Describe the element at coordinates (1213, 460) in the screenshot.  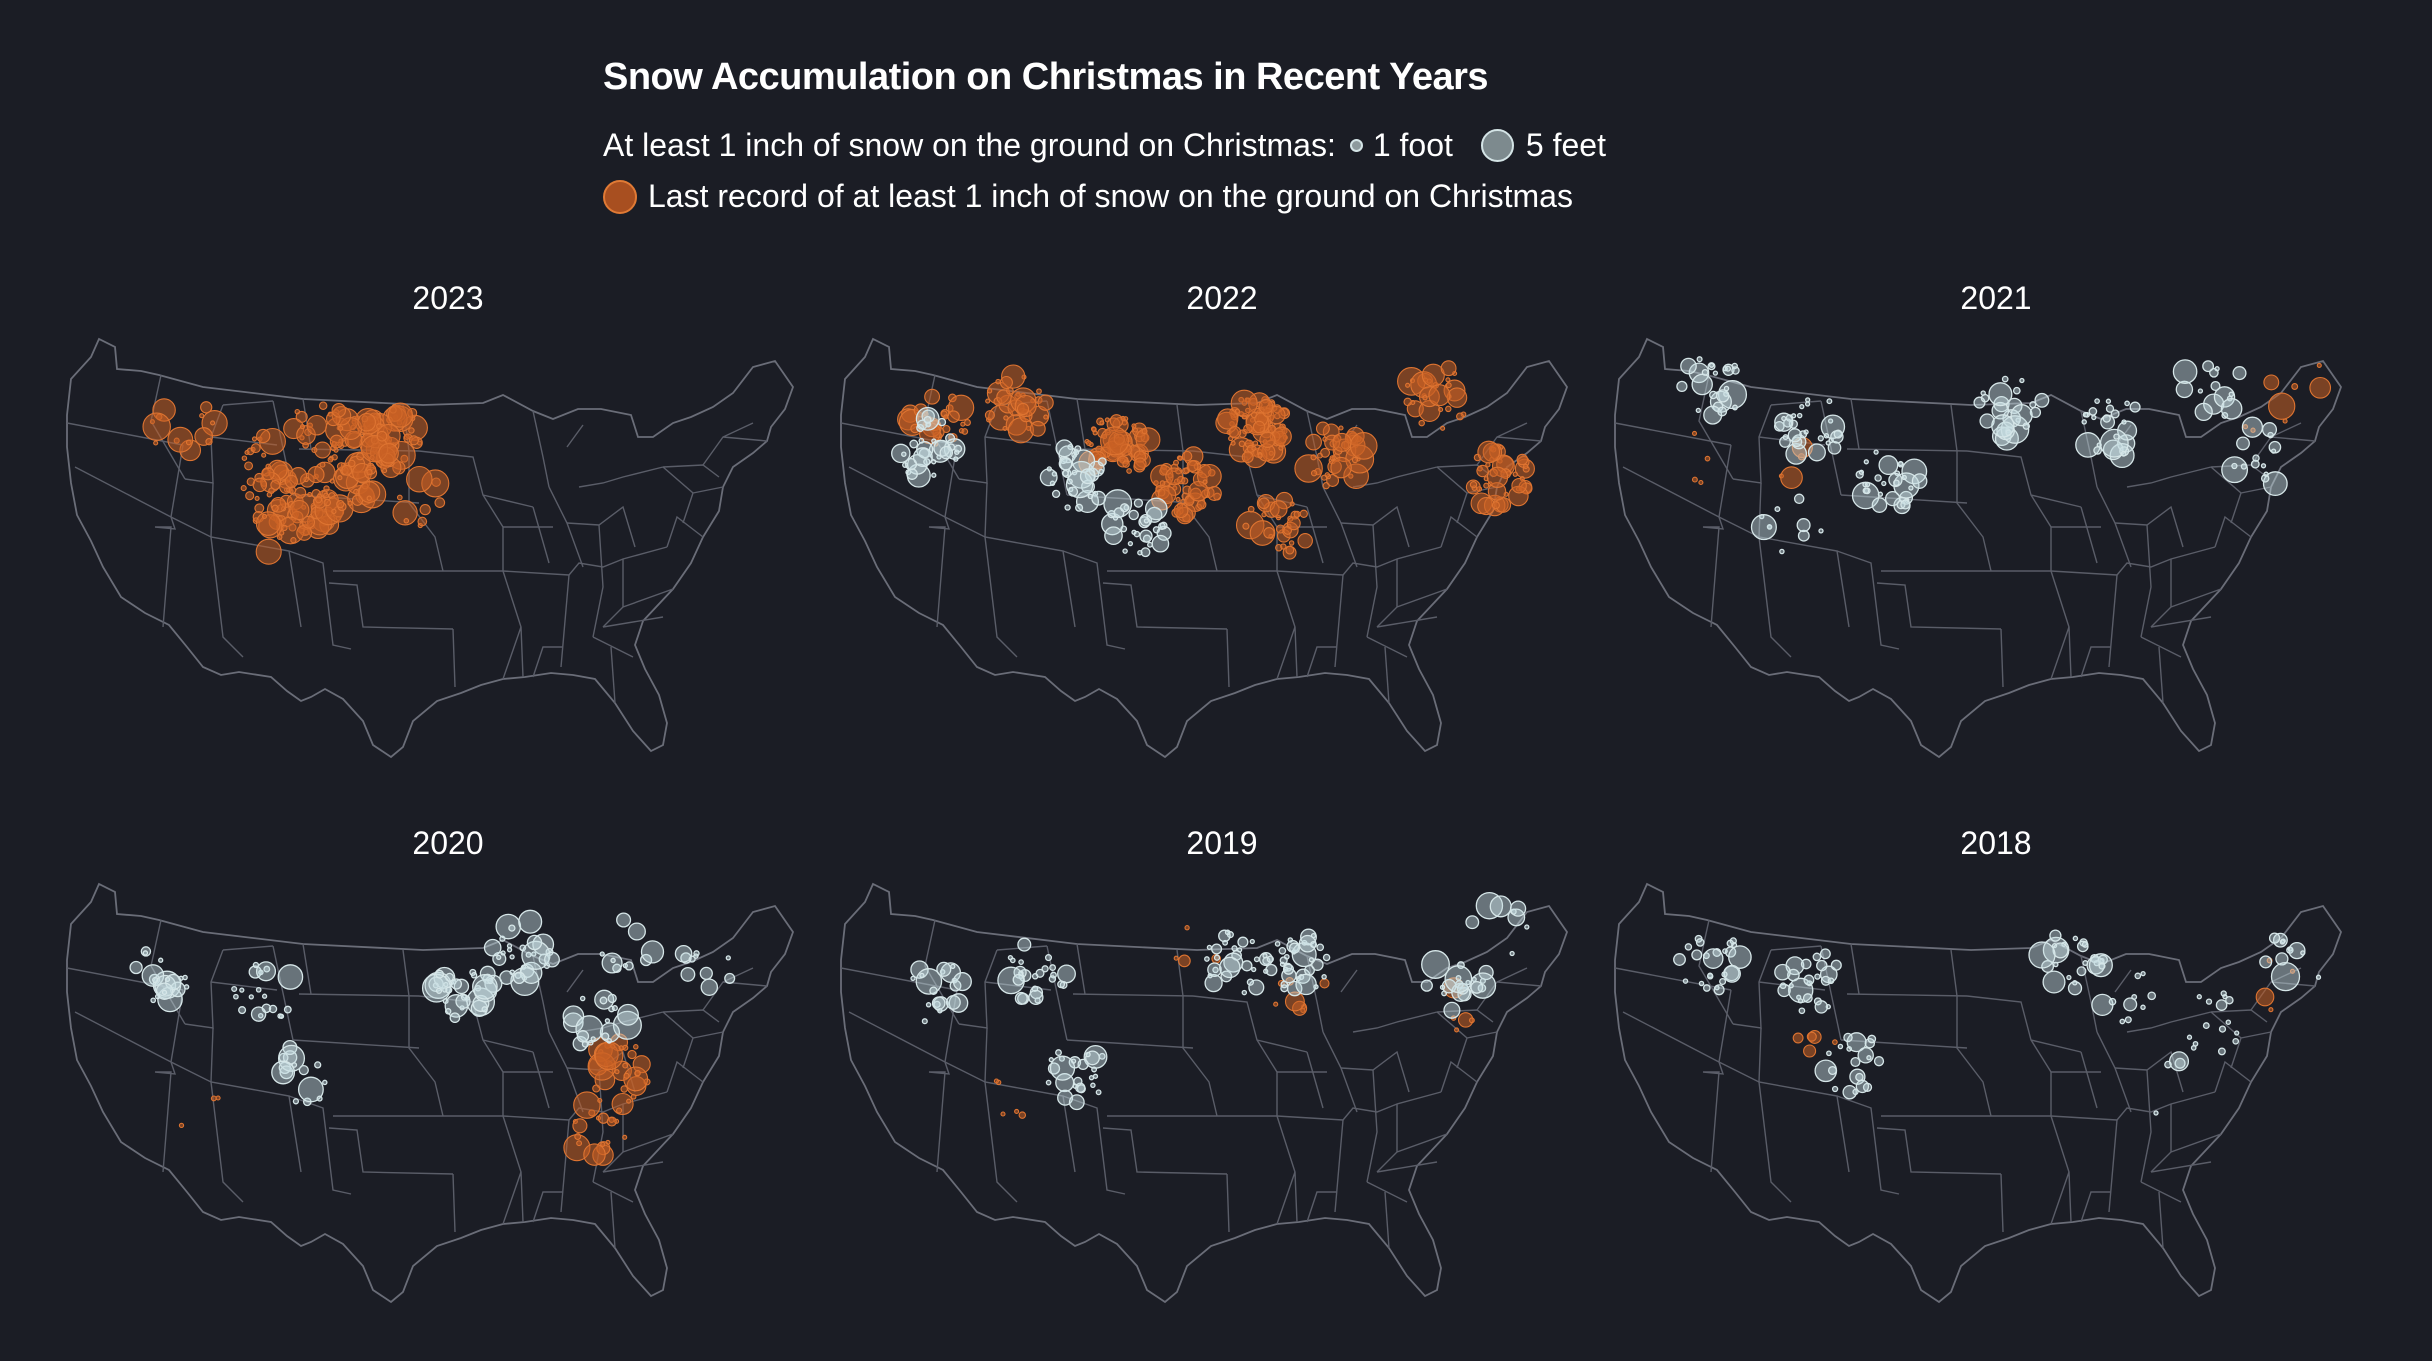
I see `snow-markers` at that location.